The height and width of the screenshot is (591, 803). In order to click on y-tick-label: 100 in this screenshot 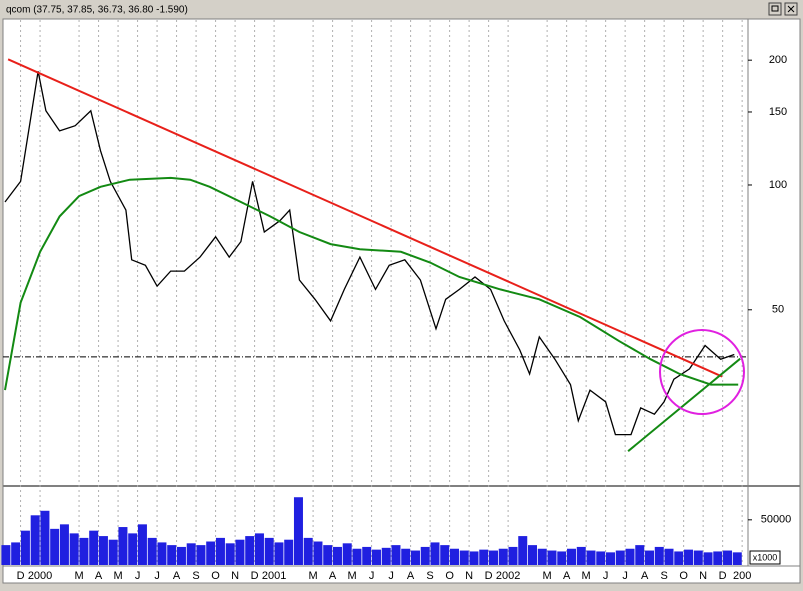, I will do `click(778, 185)`.